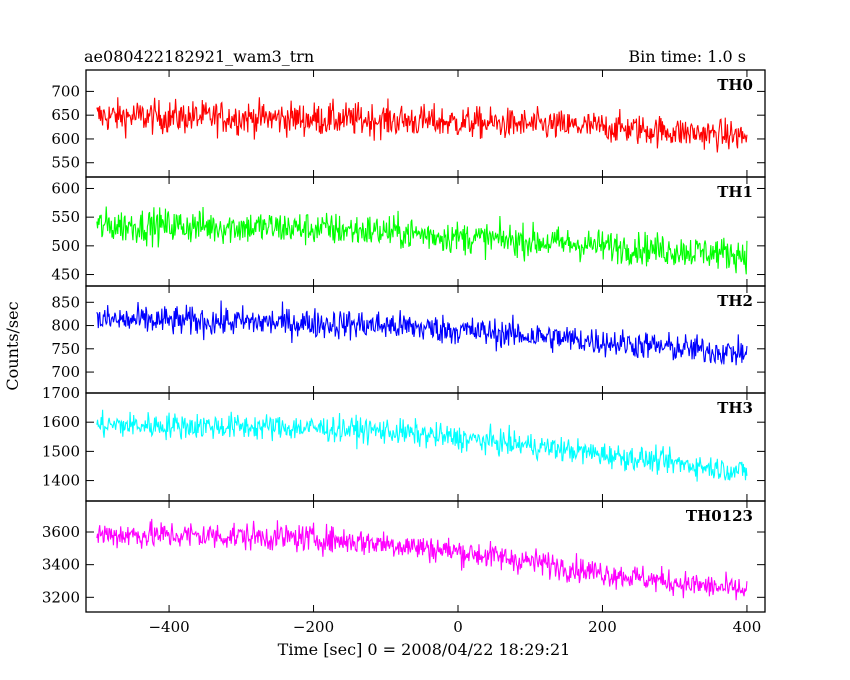  What do you see at coordinates (65, 302) in the screenshot?
I see `y-tick-label: 850` at bounding box center [65, 302].